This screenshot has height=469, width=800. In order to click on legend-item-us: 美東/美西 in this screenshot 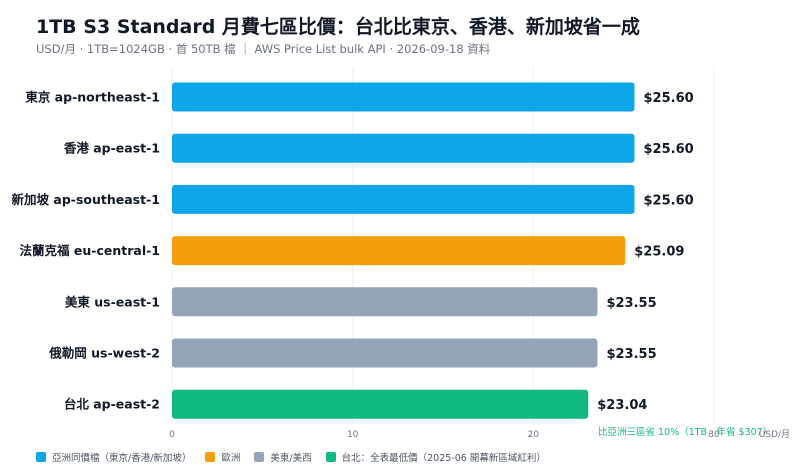, I will do `click(283, 457)`.